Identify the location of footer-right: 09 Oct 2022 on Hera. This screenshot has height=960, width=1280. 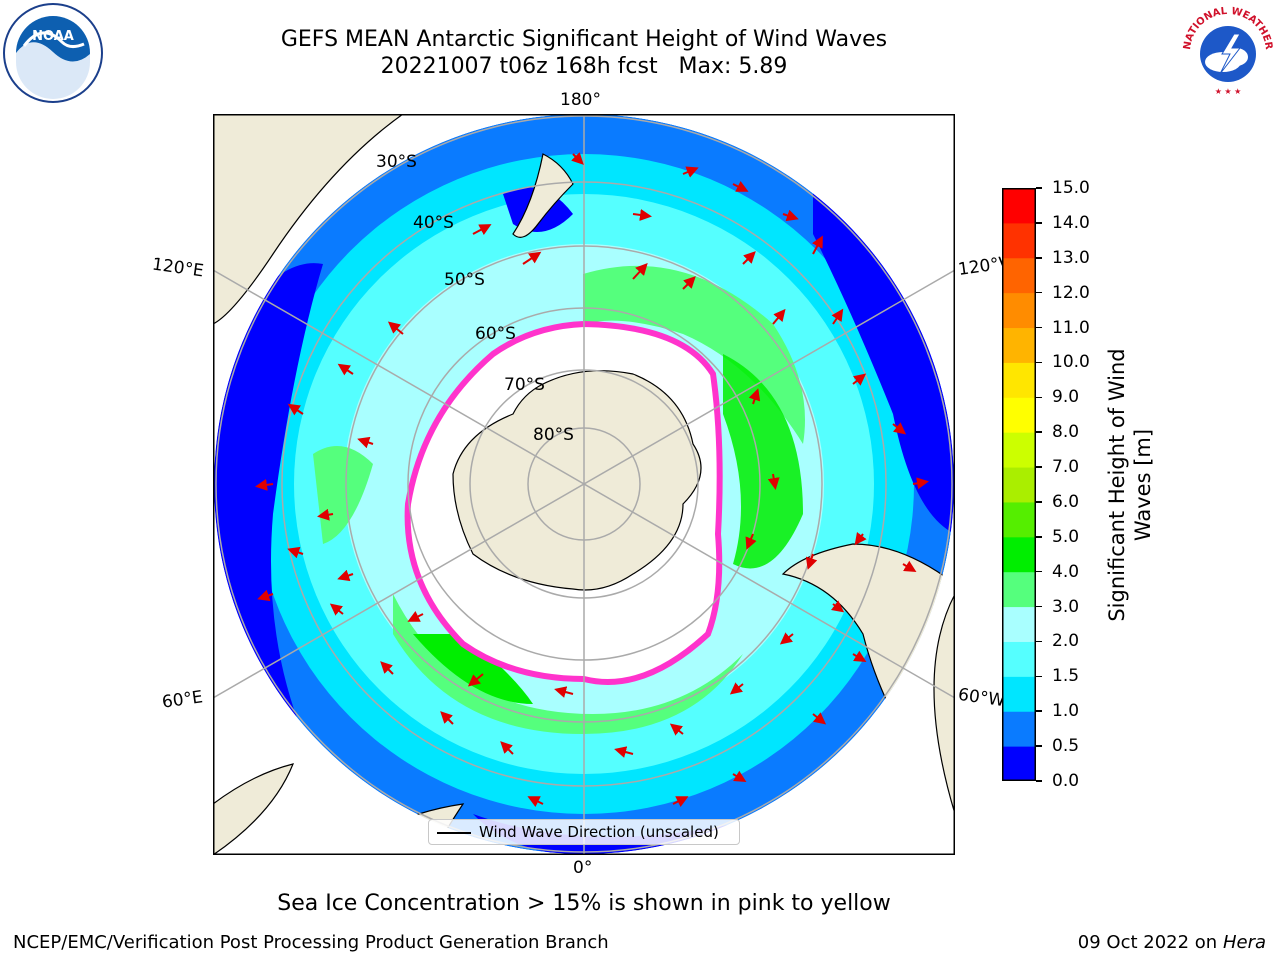
(1172, 943).